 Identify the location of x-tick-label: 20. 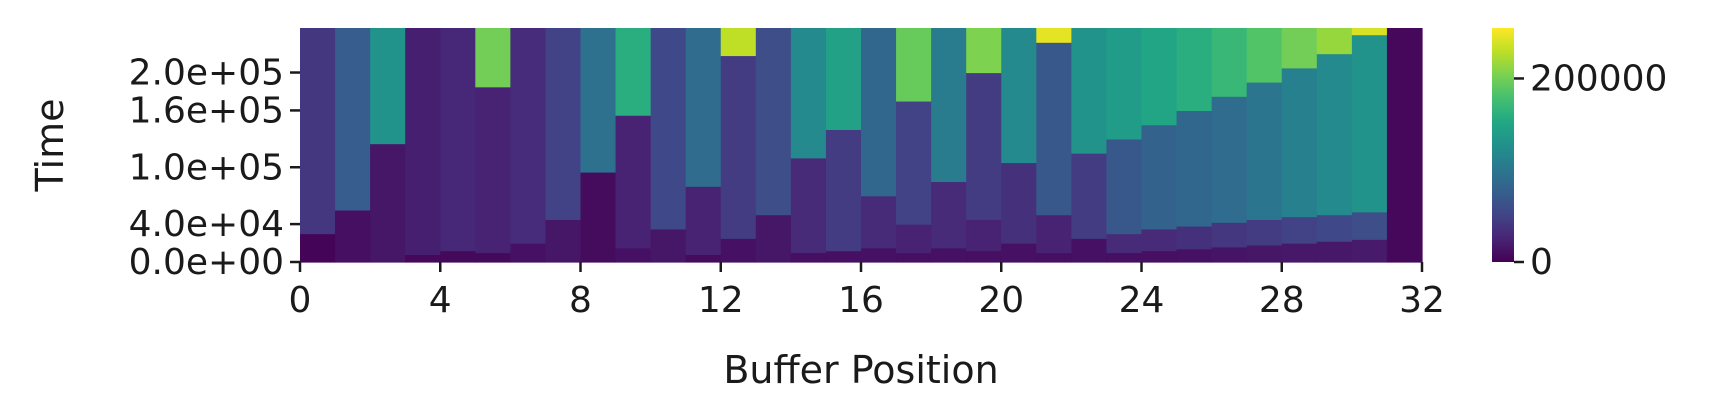
(1001, 300).